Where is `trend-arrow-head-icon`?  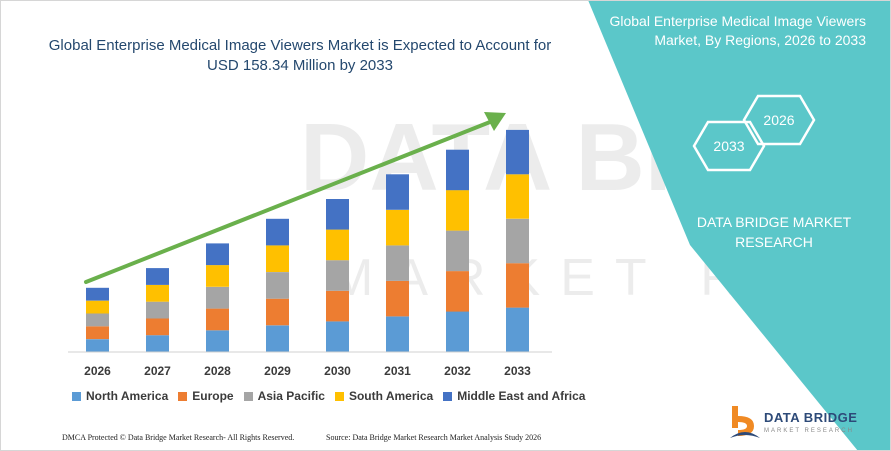 trend-arrow-head-icon is located at coordinates (495, 121).